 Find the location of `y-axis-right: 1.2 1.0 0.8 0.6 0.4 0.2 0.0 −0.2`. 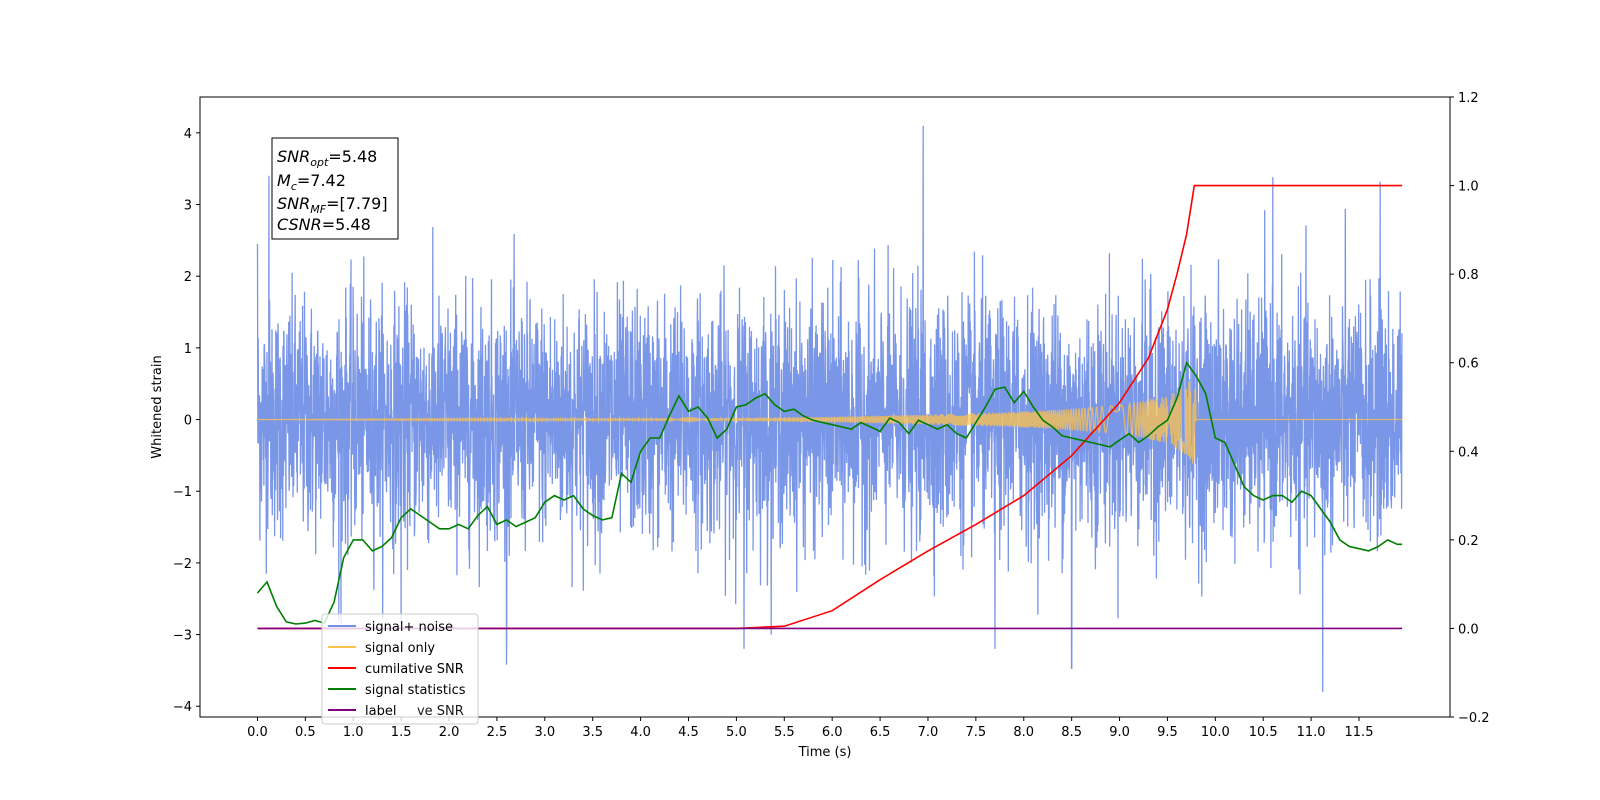

y-axis-right: 1.2 1.0 0.8 0.6 0.4 0.2 0.0 −0.2 is located at coordinates (1470, 408).